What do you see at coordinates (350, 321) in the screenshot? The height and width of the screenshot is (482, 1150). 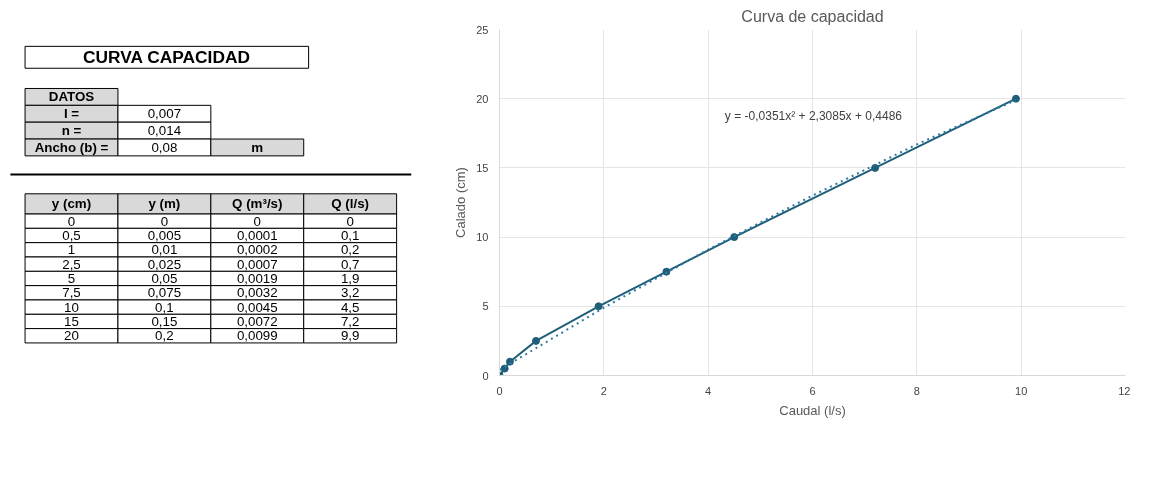 I see `text: 7,2` at bounding box center [350, 321].